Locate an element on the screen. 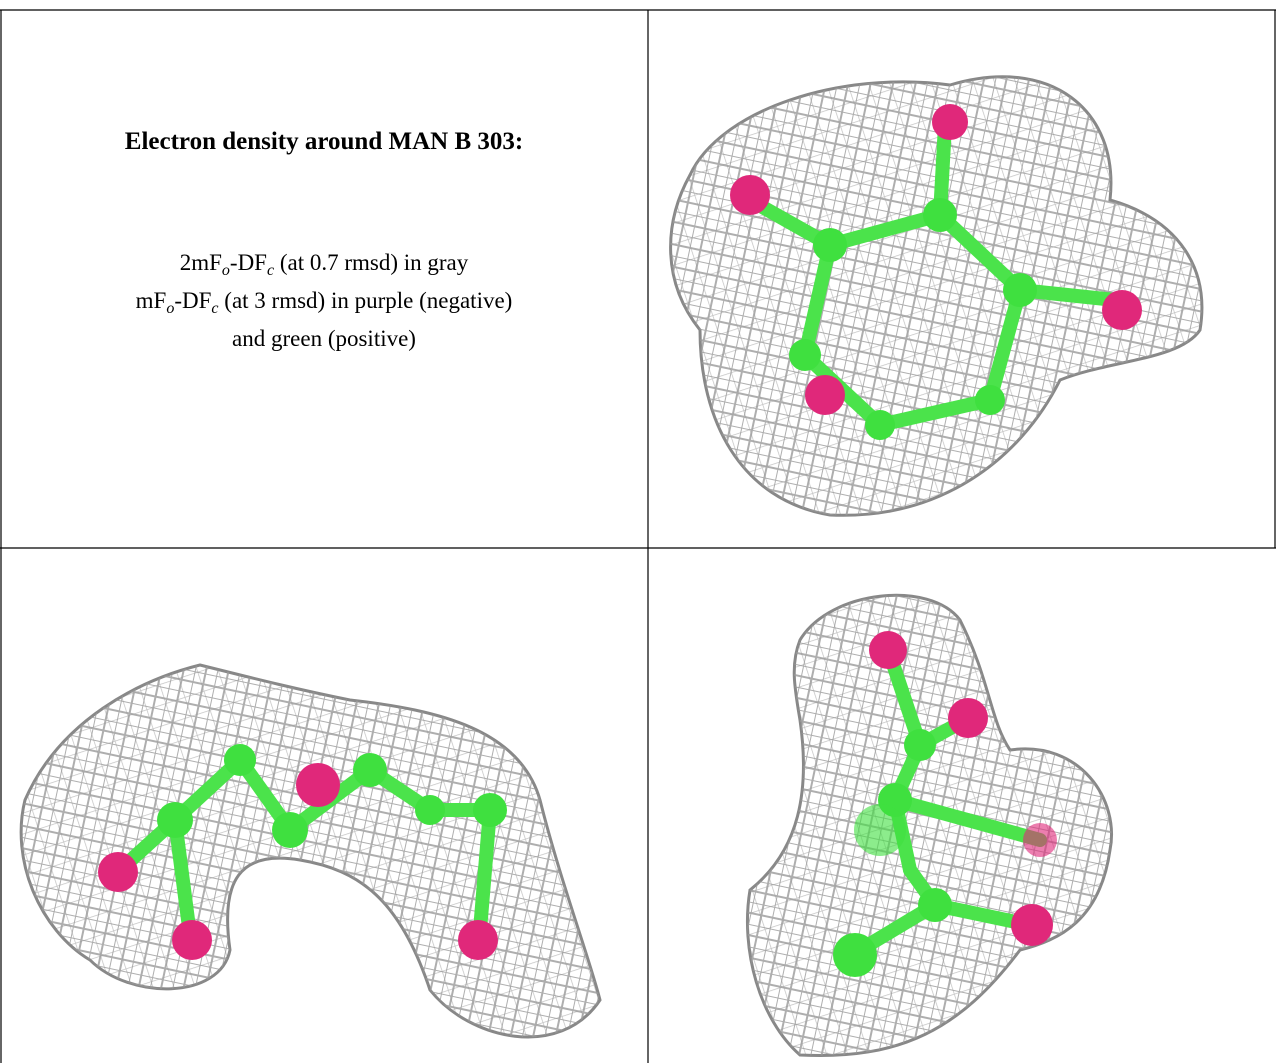 This screenshot has width=1276, height=1063. description-line: mFo-DFc (at 3 rmsd) in purple (negative) is located at coordinates (324, 301).